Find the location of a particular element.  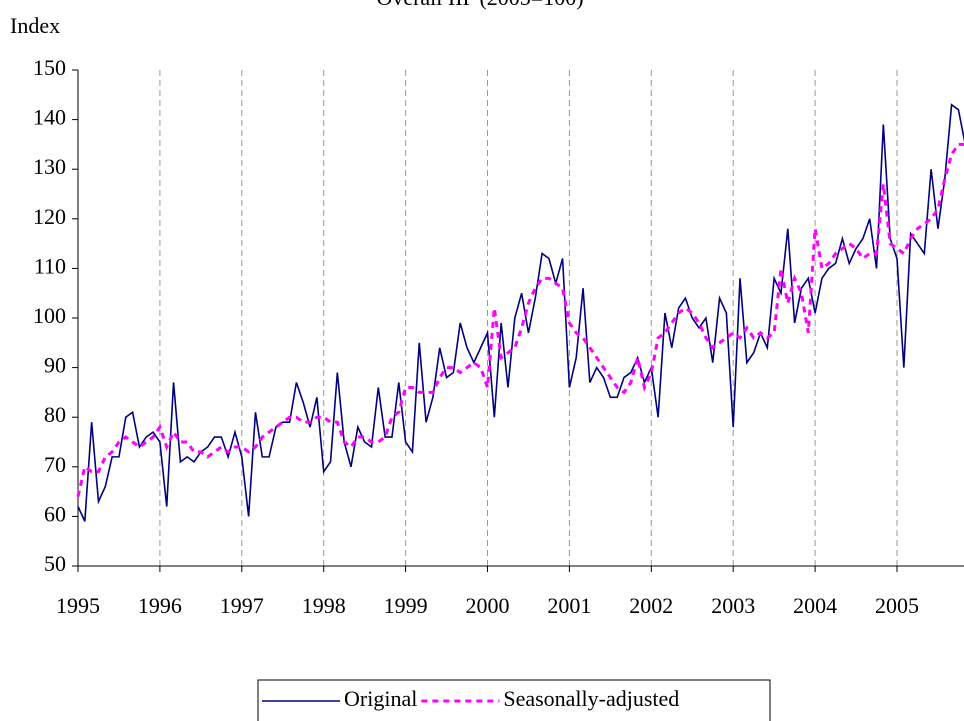

y-tick-label: 120 is located at coordinates (49, 216).